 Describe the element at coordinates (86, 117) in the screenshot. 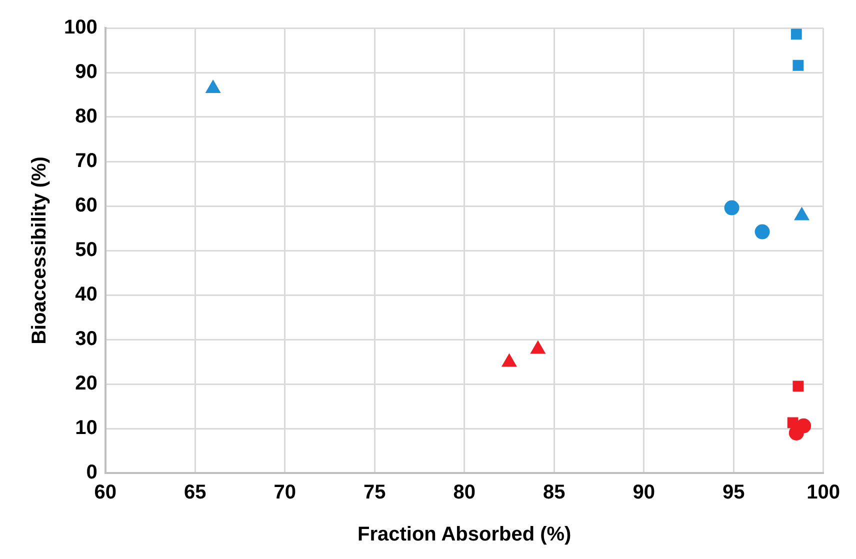

I see `y-tick-label: 80` at that location.